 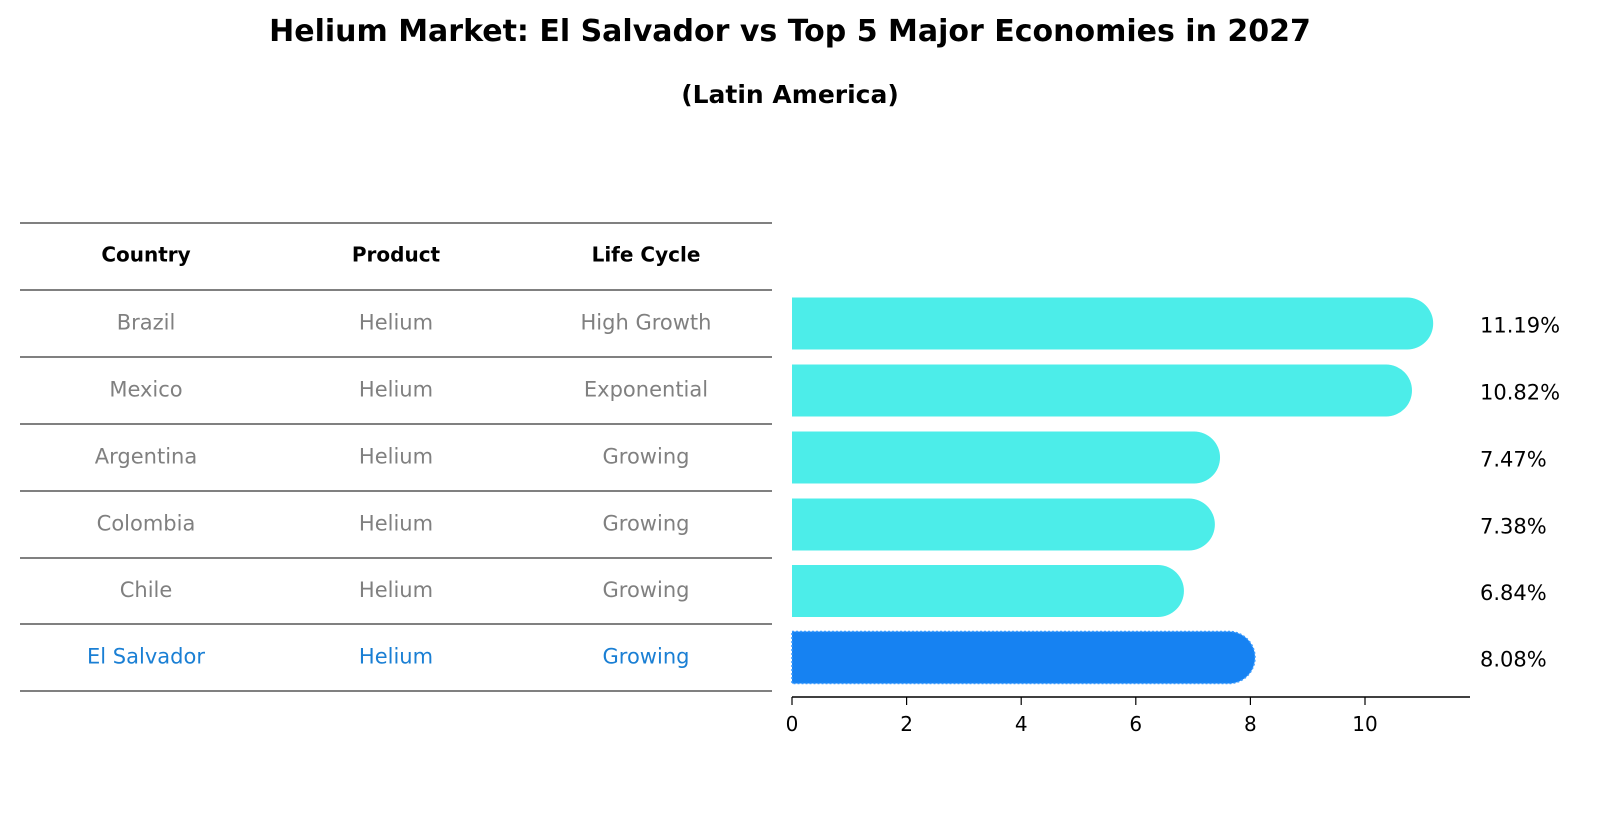 I want to click on table-cell: El Salvador, so click(x=146, y=657).